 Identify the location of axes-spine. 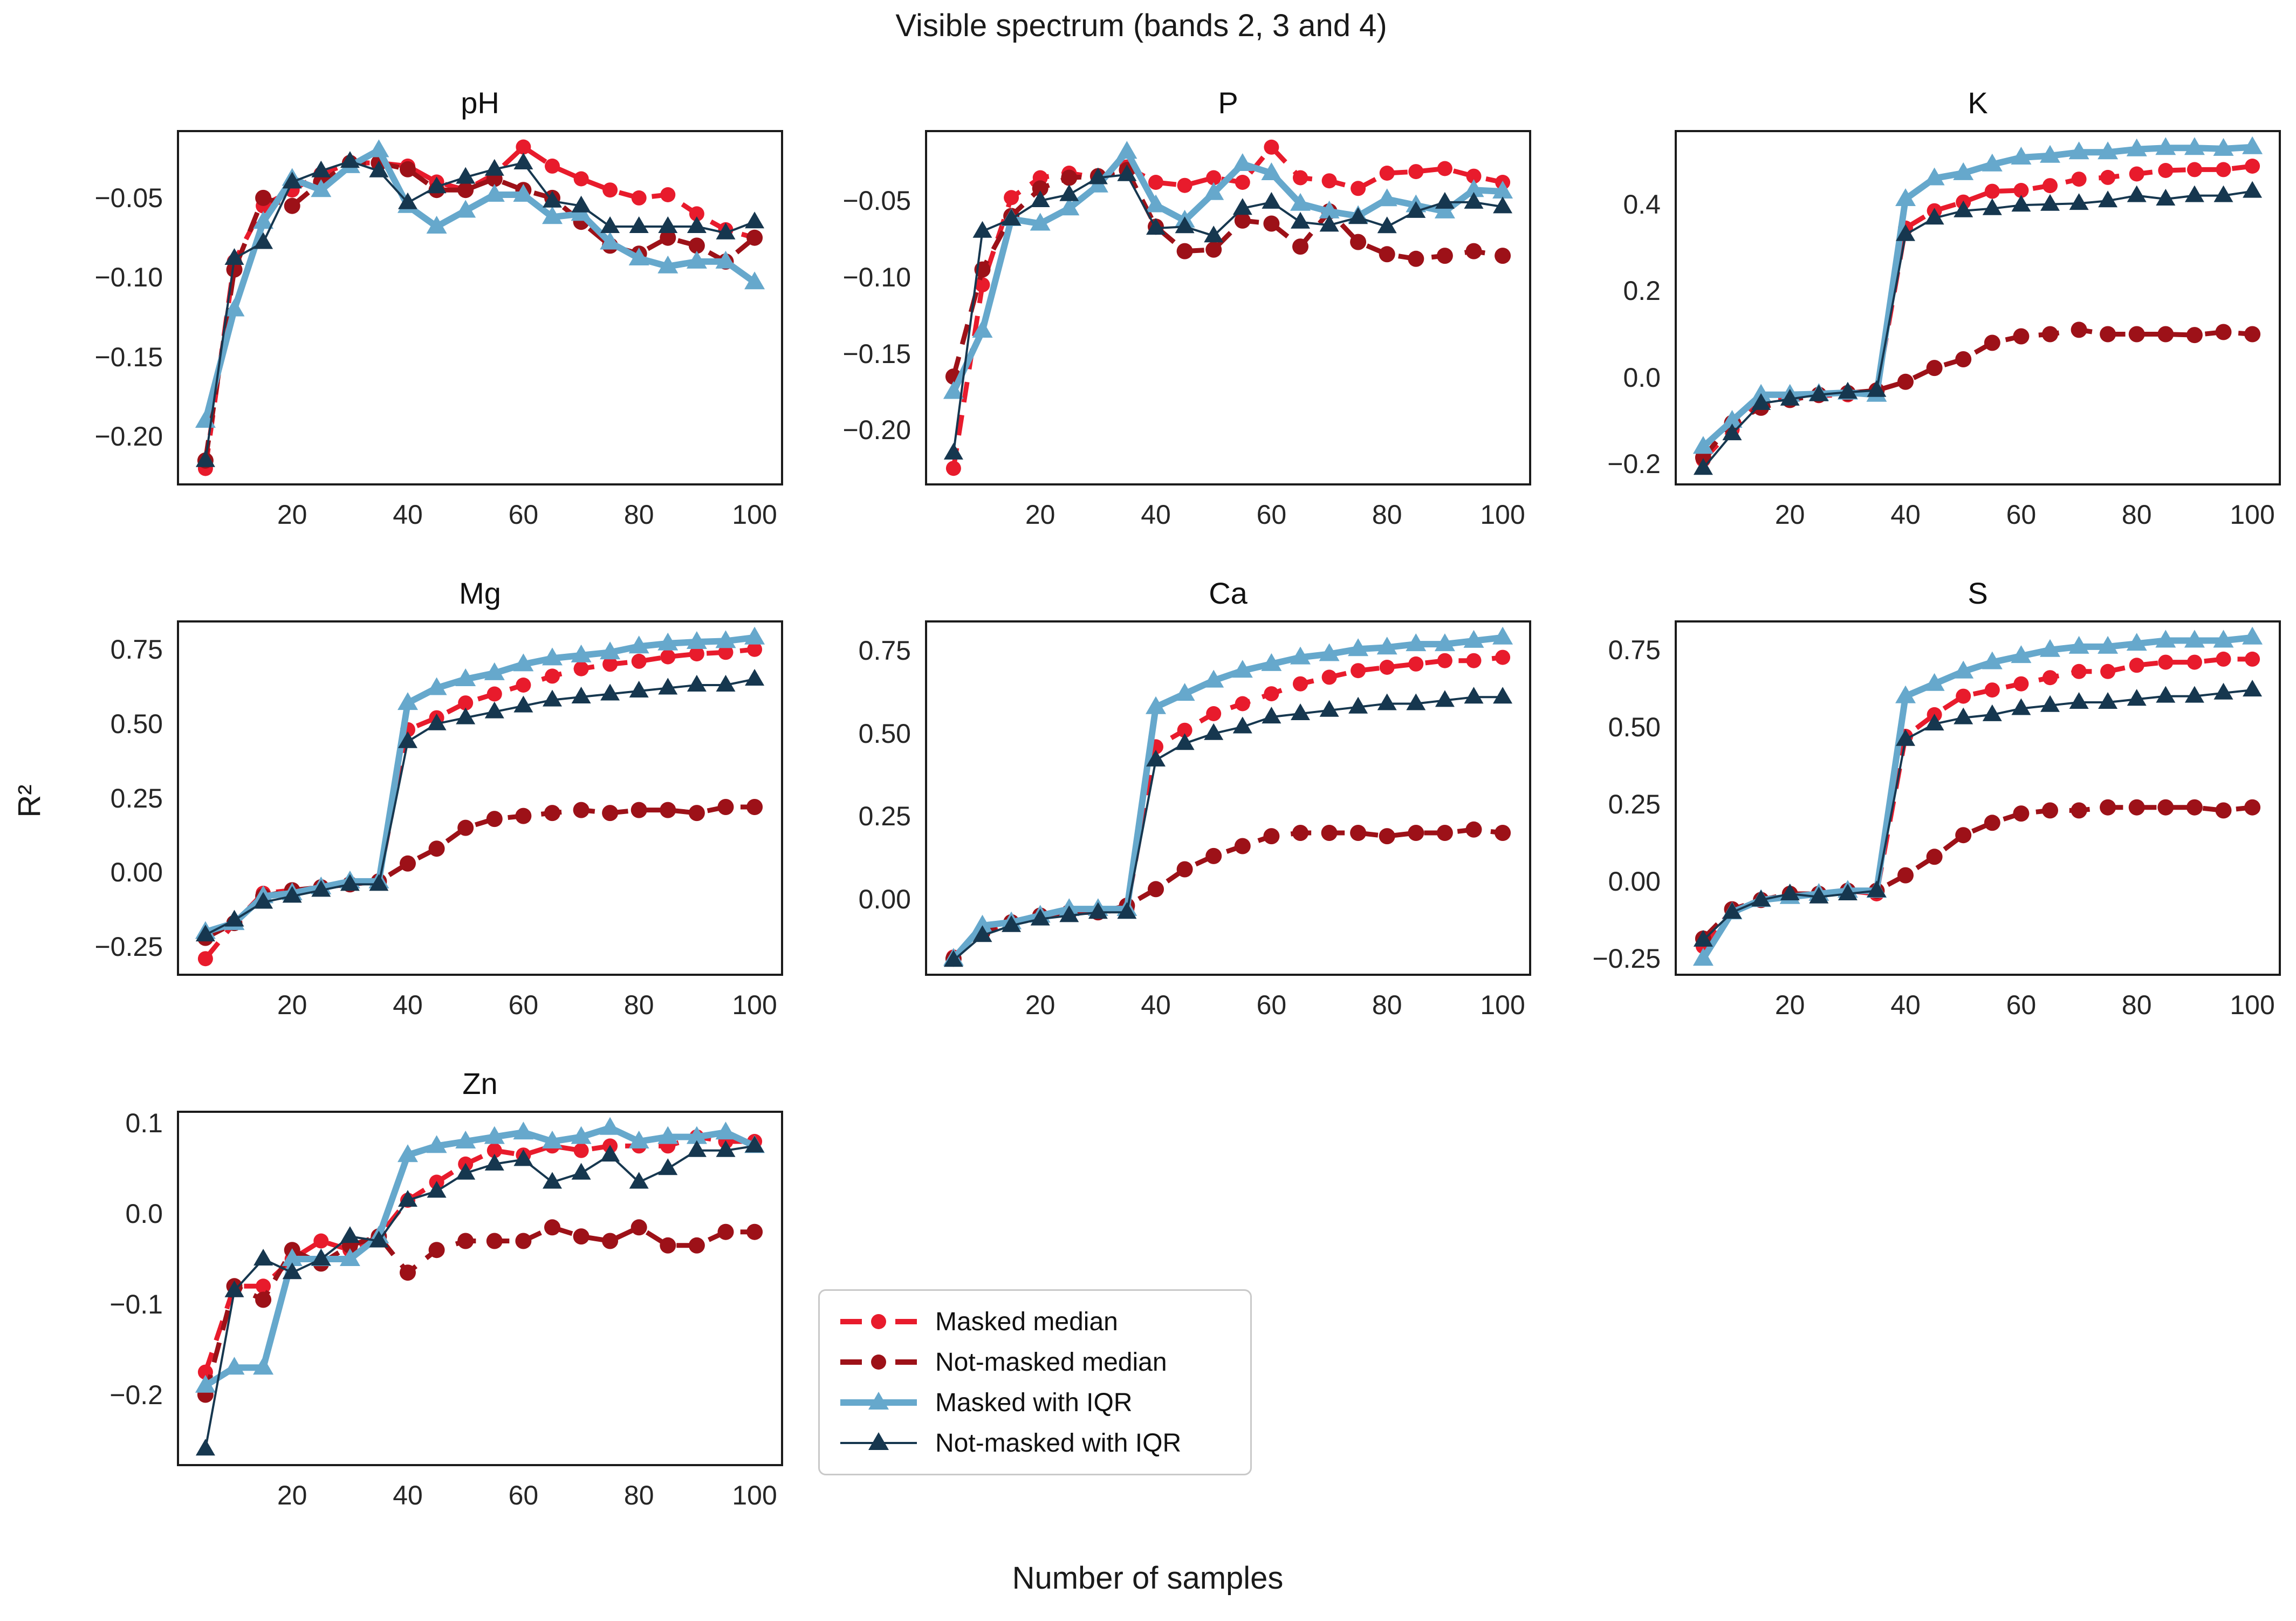
(480, 1288).